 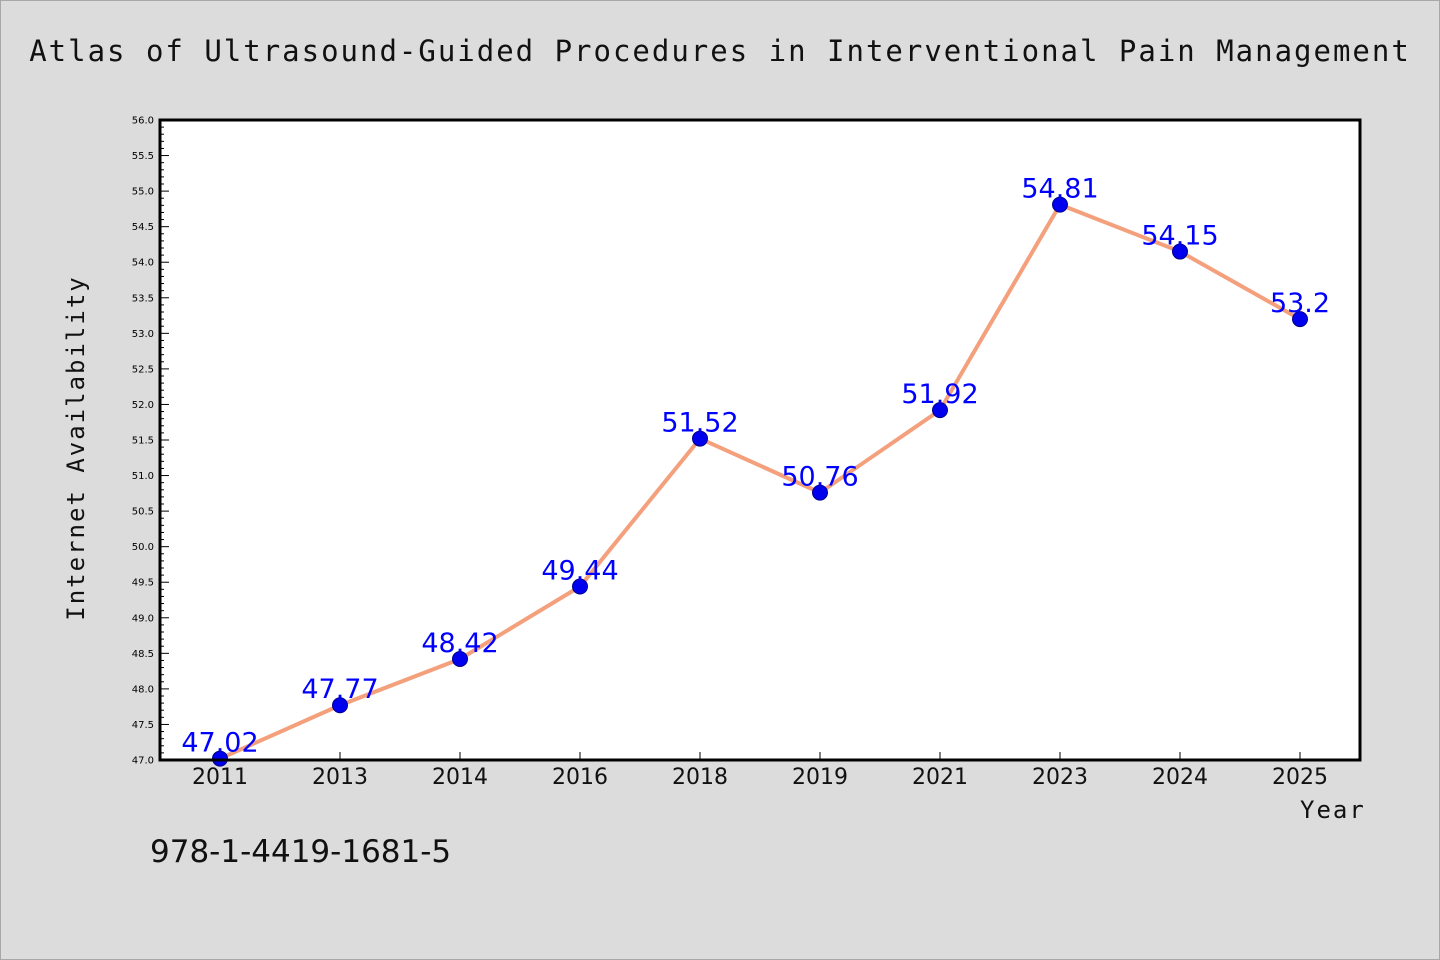 What do you see at coordinates (1059, 189) in the screenshot?
I see `data-label: 54.81` at bounding box center [1059, 189].